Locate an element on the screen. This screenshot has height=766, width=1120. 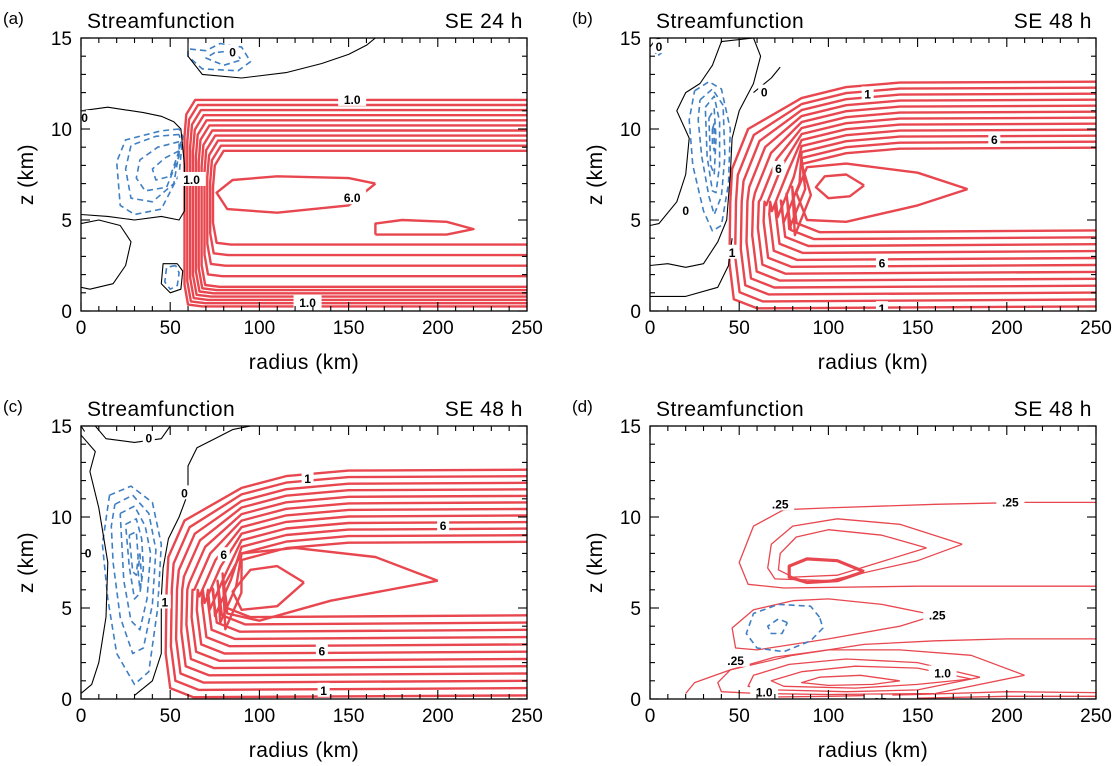
contour-label: 1.0 is located at coordinates (307, 303).